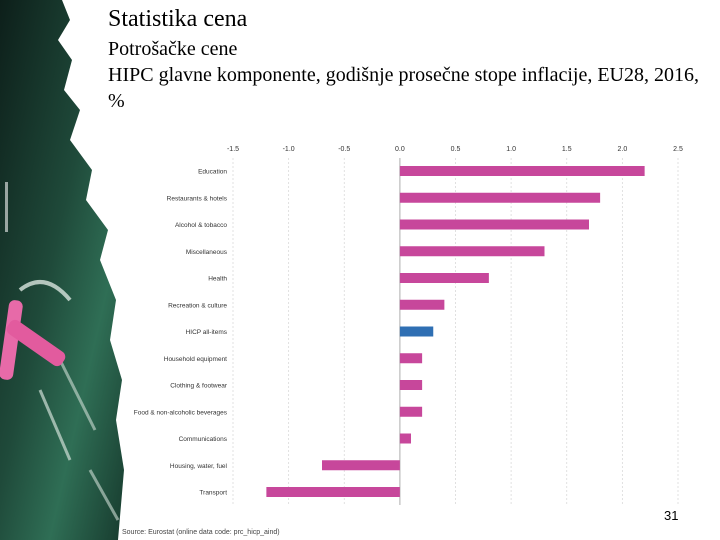  I want to click on x-tick-label: 2.5, so click(678, 149).